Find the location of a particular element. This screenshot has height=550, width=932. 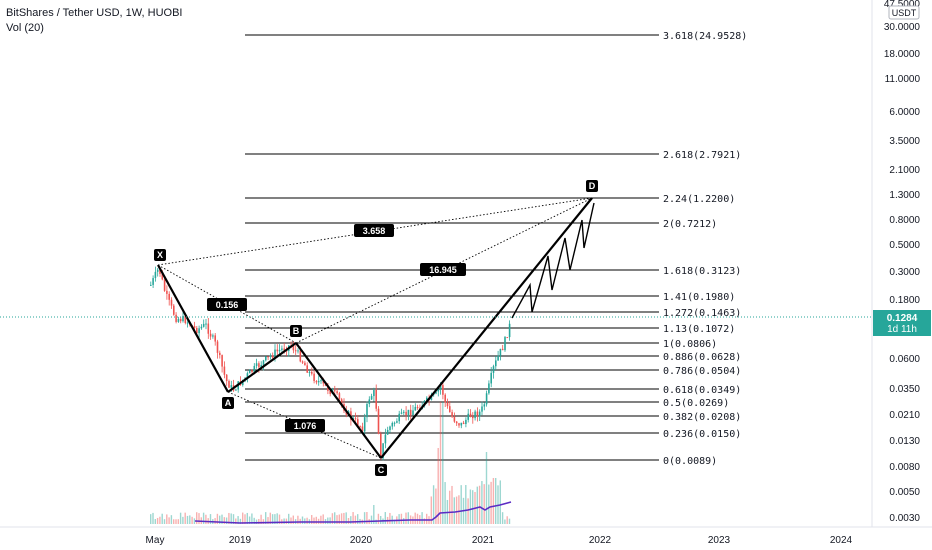

fib-level-label: 1(0.0806) is located at coordinates (690, 344).